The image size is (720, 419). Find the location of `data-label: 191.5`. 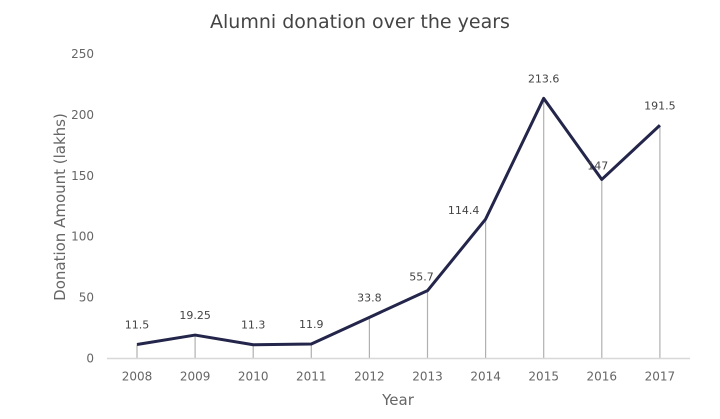

data-label: 191.5 is located at coordinates (660, 105).